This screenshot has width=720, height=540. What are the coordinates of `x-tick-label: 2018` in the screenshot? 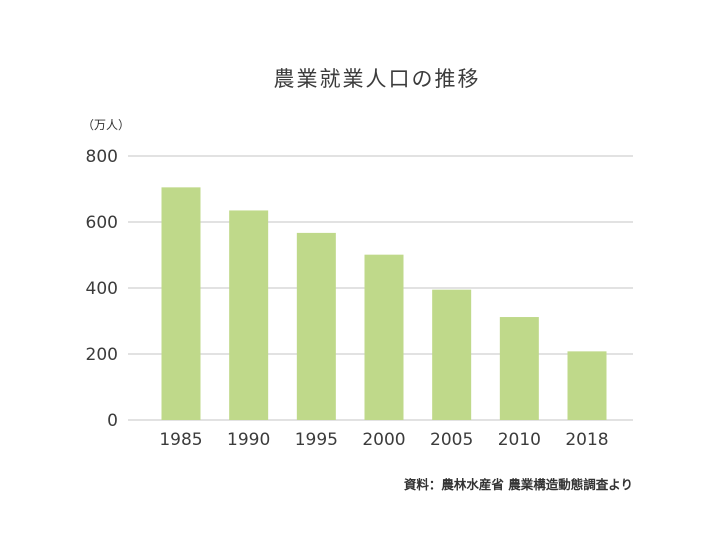 It's located at (586, 440).